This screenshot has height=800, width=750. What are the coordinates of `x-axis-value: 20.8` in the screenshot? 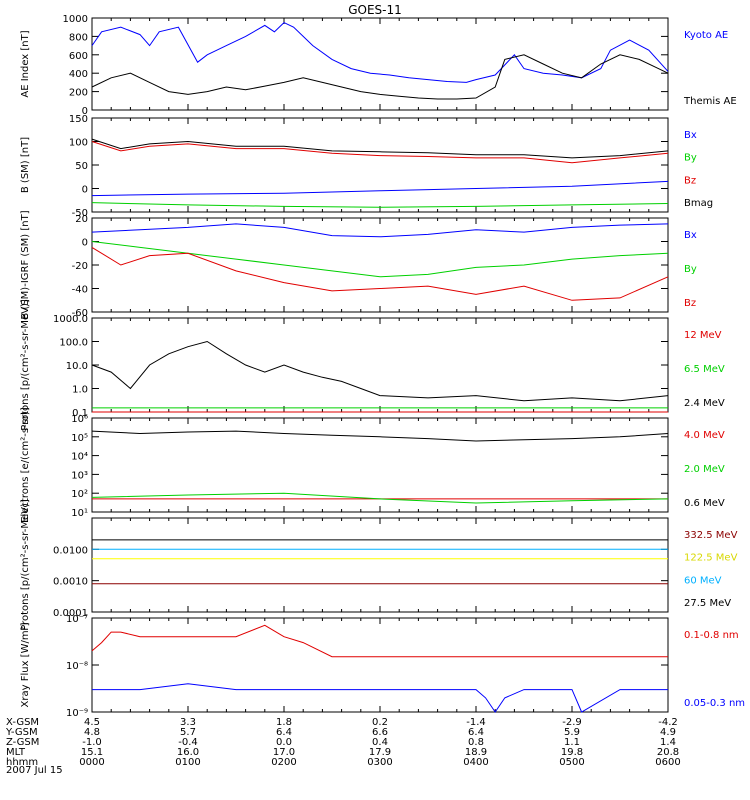 It's located at (668, 752).